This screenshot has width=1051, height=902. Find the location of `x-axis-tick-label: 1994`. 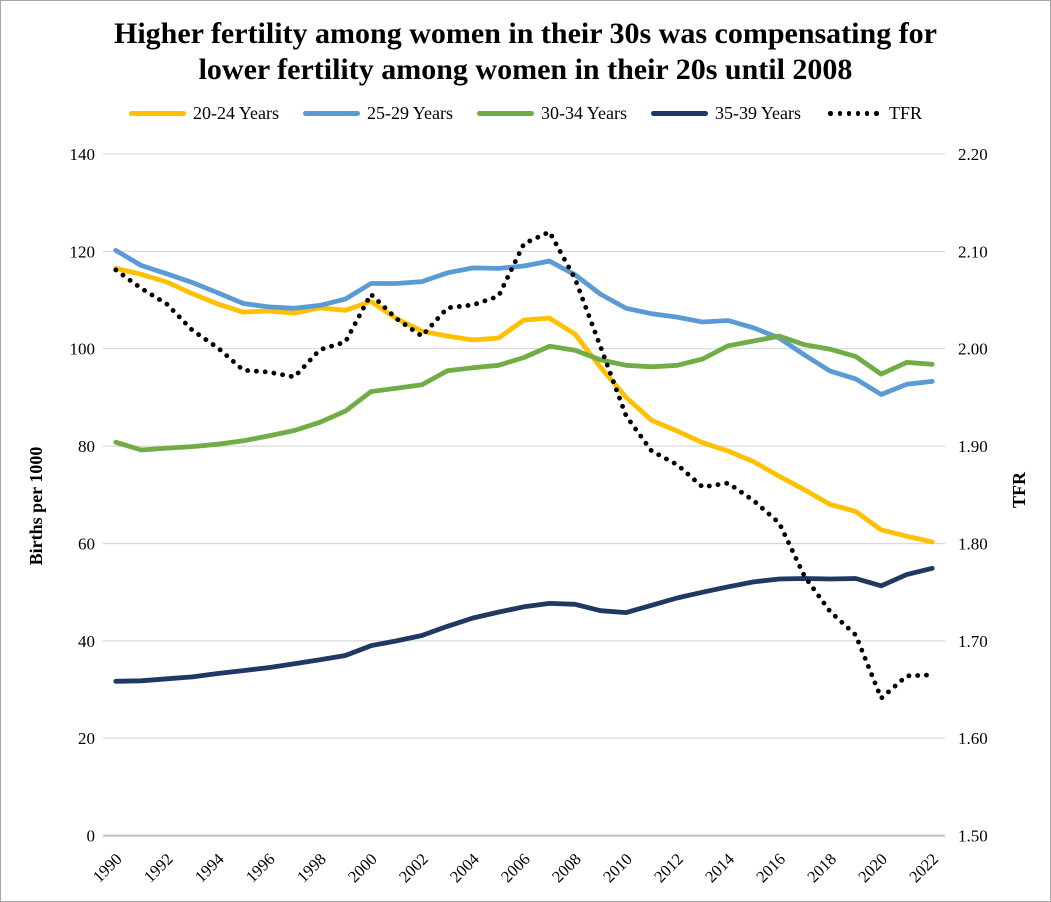

x-axis-tick-label: 1994 is located at coordinates (209, 867).